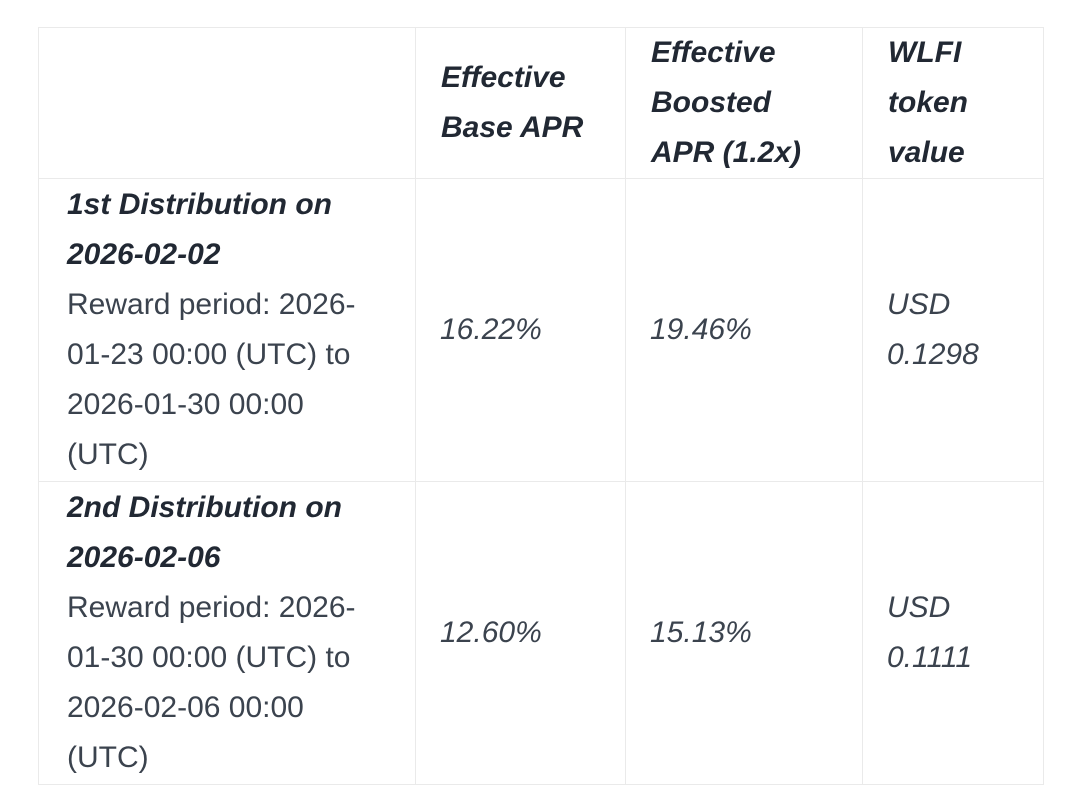 The height and width of the screenshot is (810, 1080). I want to click on header-effective-base-apr: Effective Base APR, so click(520, 103).